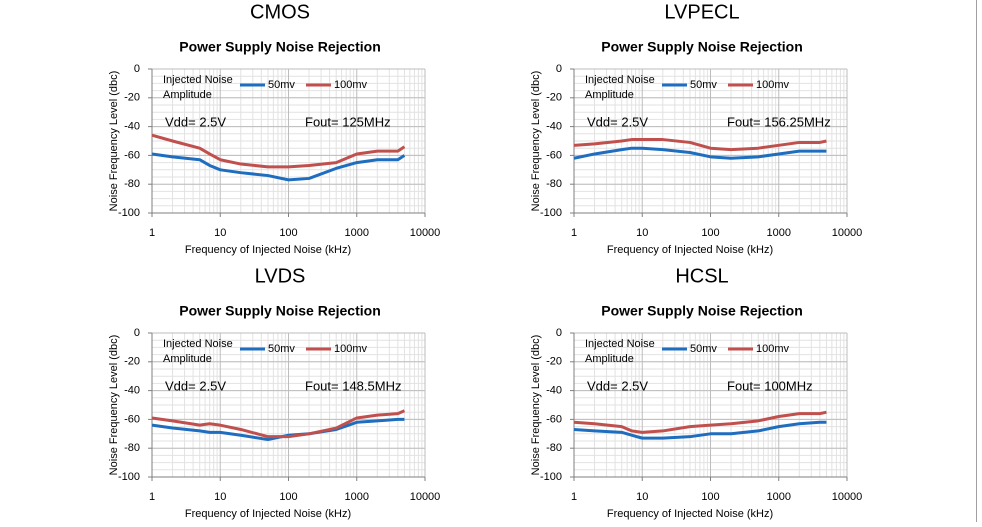  I want to click on chart-heading: CMOS, so click(280, 12).